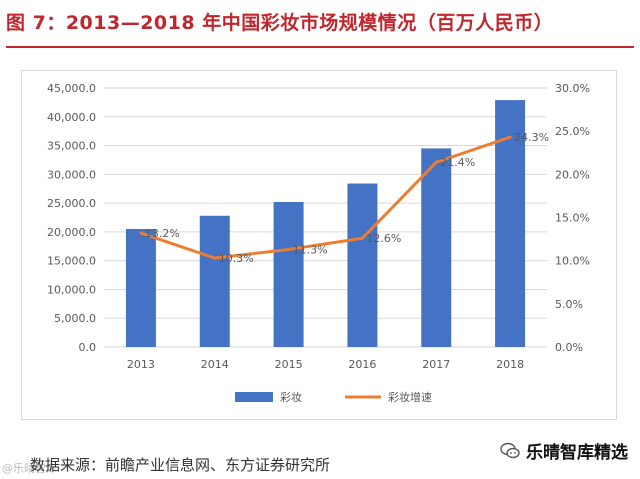  What do you see at coordinates (29, 468) in the screenshot?
I see `watermark: @乐晴智库` at bounding box center [29, 468].